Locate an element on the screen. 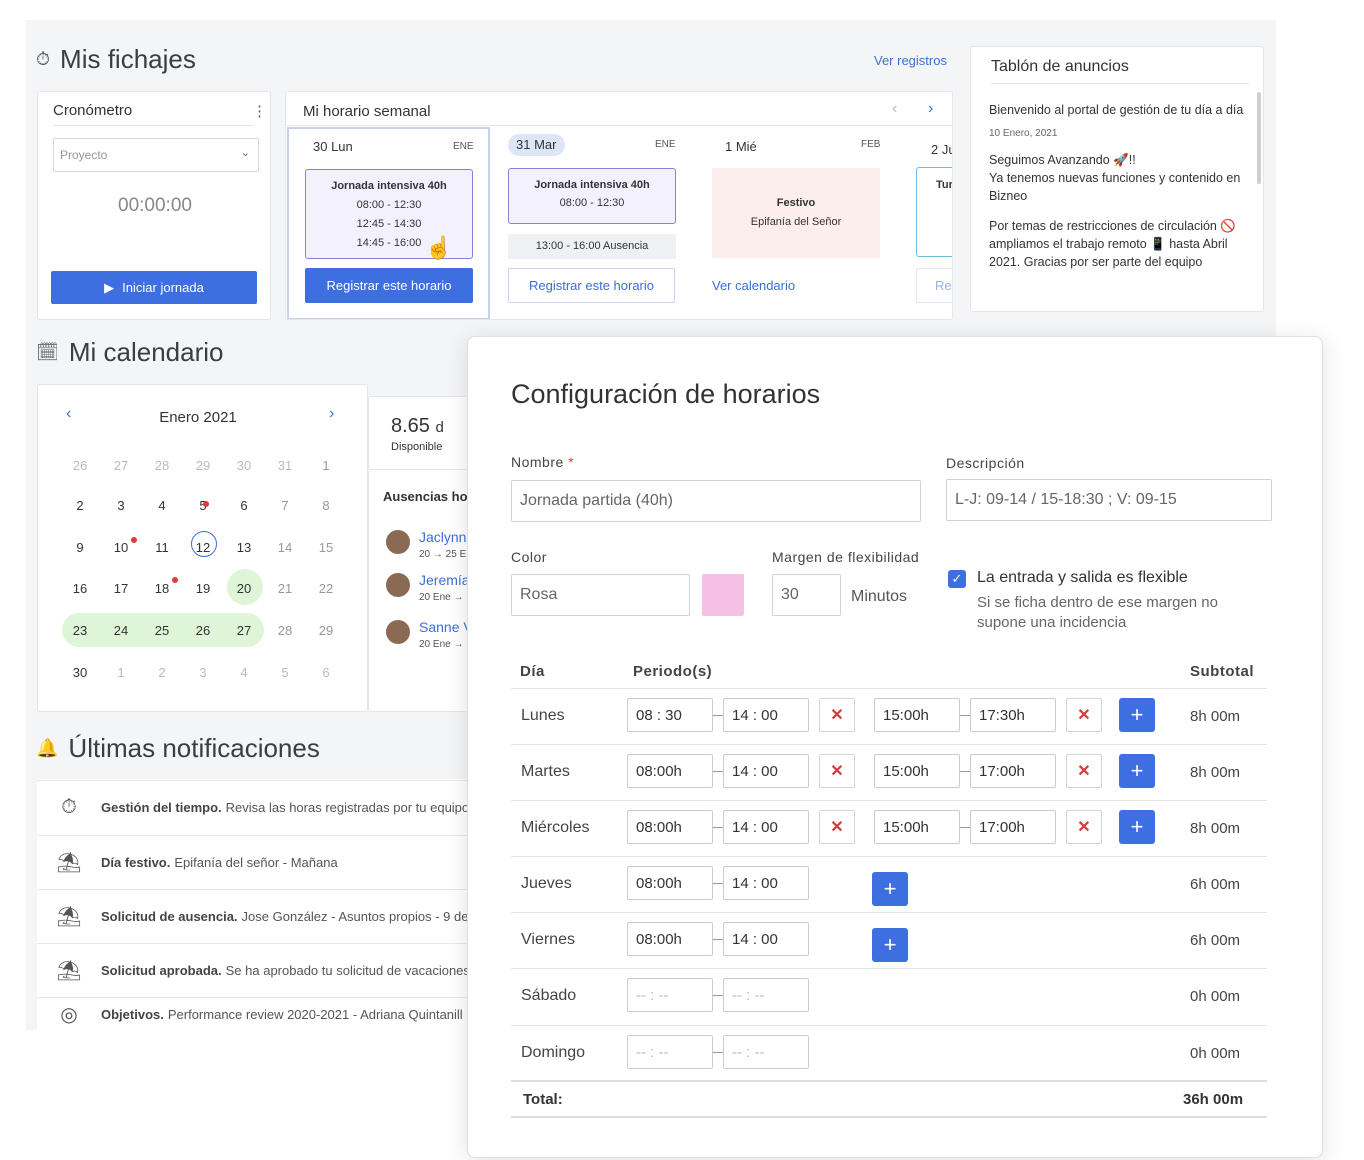 The image size is (1364, 1160). calendar-day: 23 is located at coordinates (80, 630).